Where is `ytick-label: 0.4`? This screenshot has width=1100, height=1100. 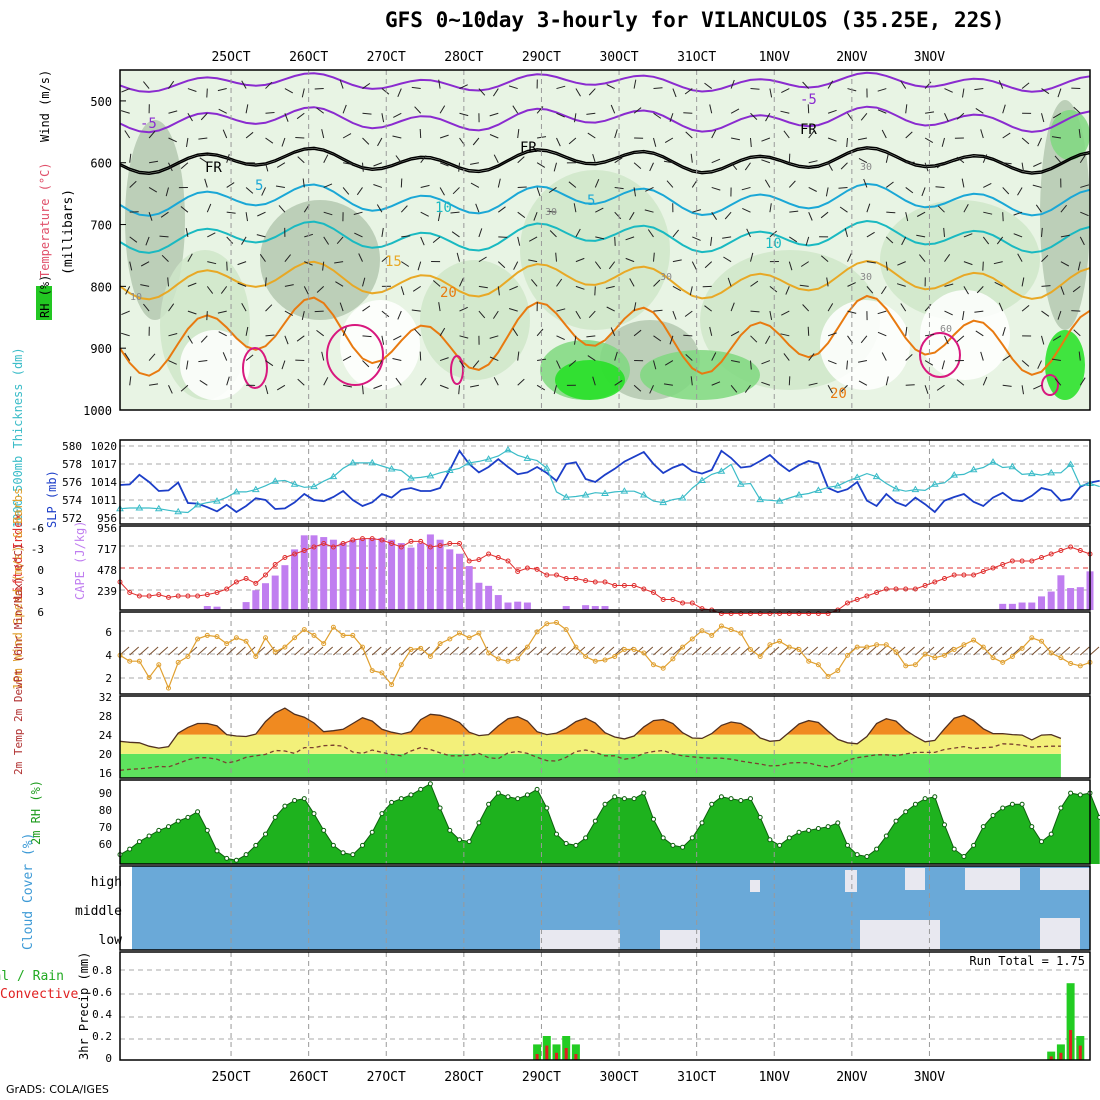 ytick-label: 0.4 is located at coordinates (102, 1014).